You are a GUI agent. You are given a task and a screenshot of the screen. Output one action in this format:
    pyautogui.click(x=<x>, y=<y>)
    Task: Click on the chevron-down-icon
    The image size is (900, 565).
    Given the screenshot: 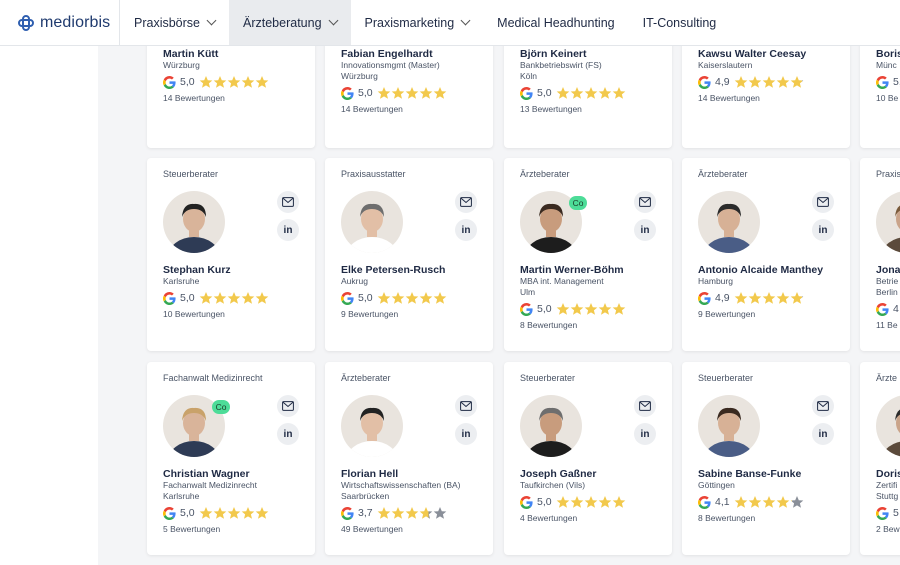 What is the action you would take?
    pyautogui.click(x=465, y=20)
    